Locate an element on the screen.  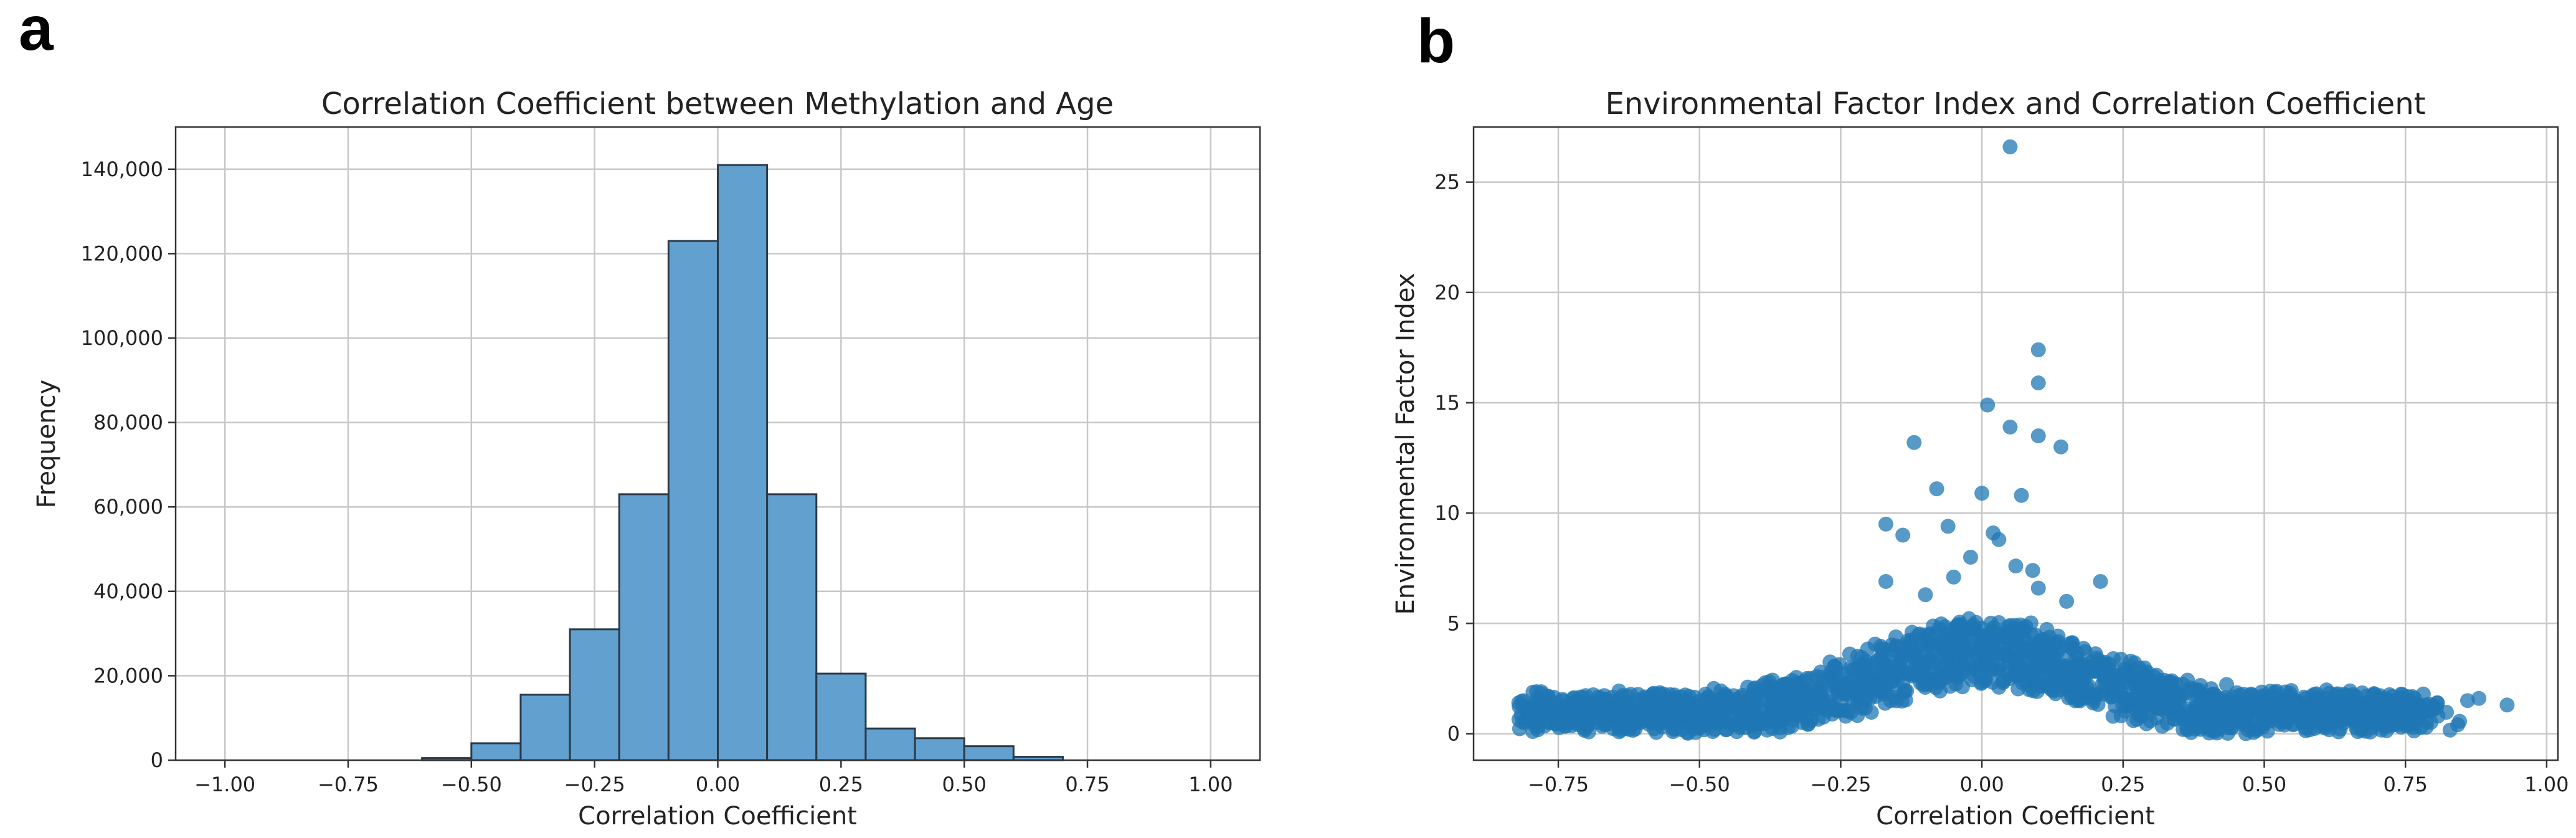
histogram-x-tick-label: −1.00 is located at coordinates (225, 784).